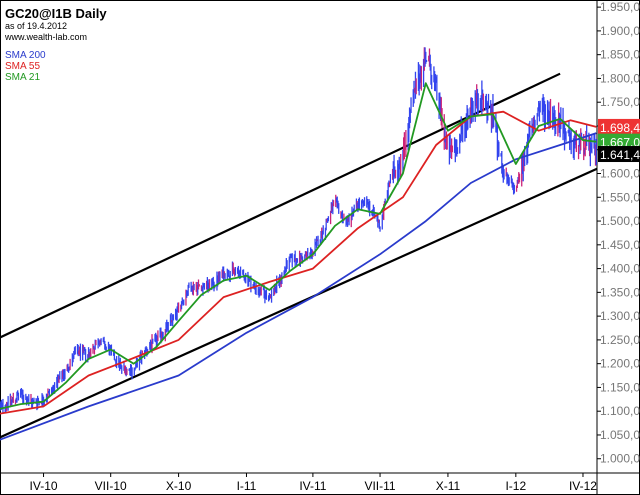  I want to click on price-tag-sma55, so click(619, 126).